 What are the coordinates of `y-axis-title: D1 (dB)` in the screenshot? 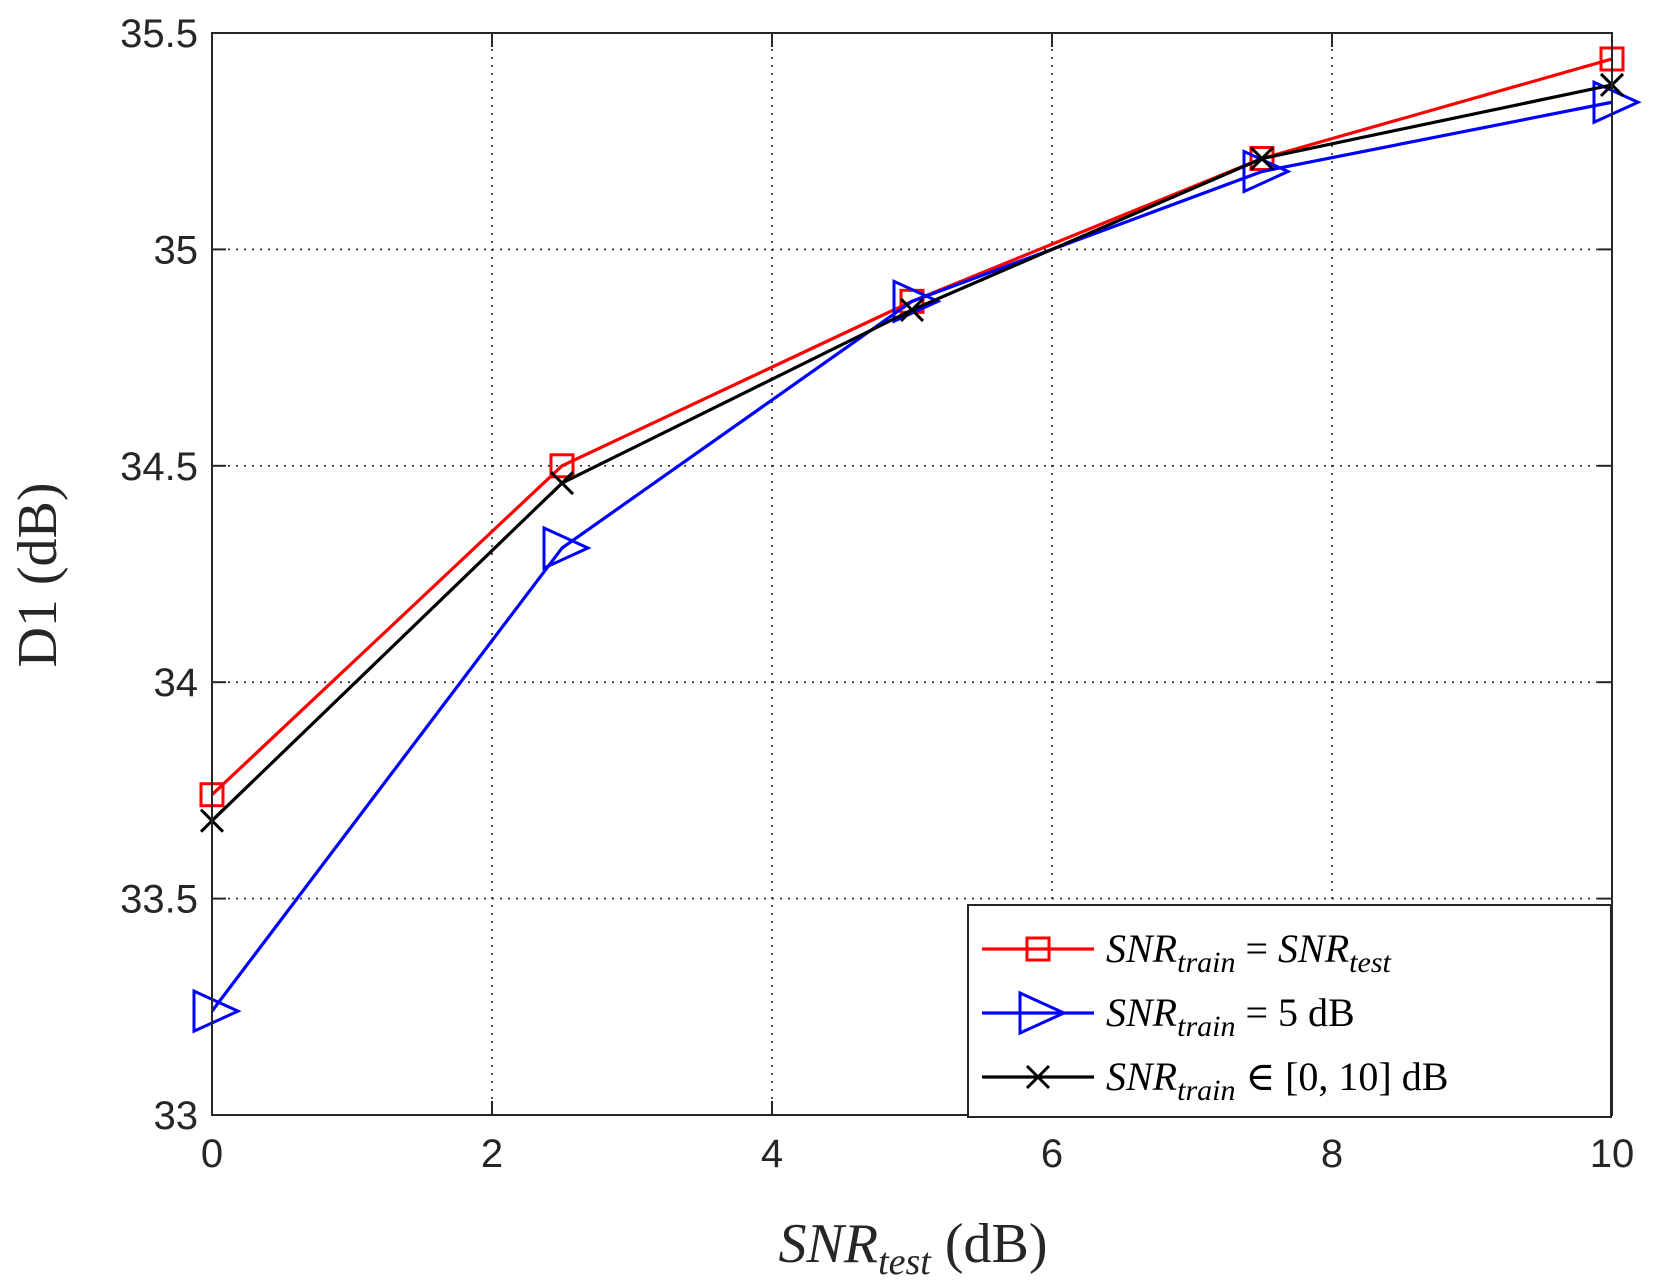 It's located at (38, 574).